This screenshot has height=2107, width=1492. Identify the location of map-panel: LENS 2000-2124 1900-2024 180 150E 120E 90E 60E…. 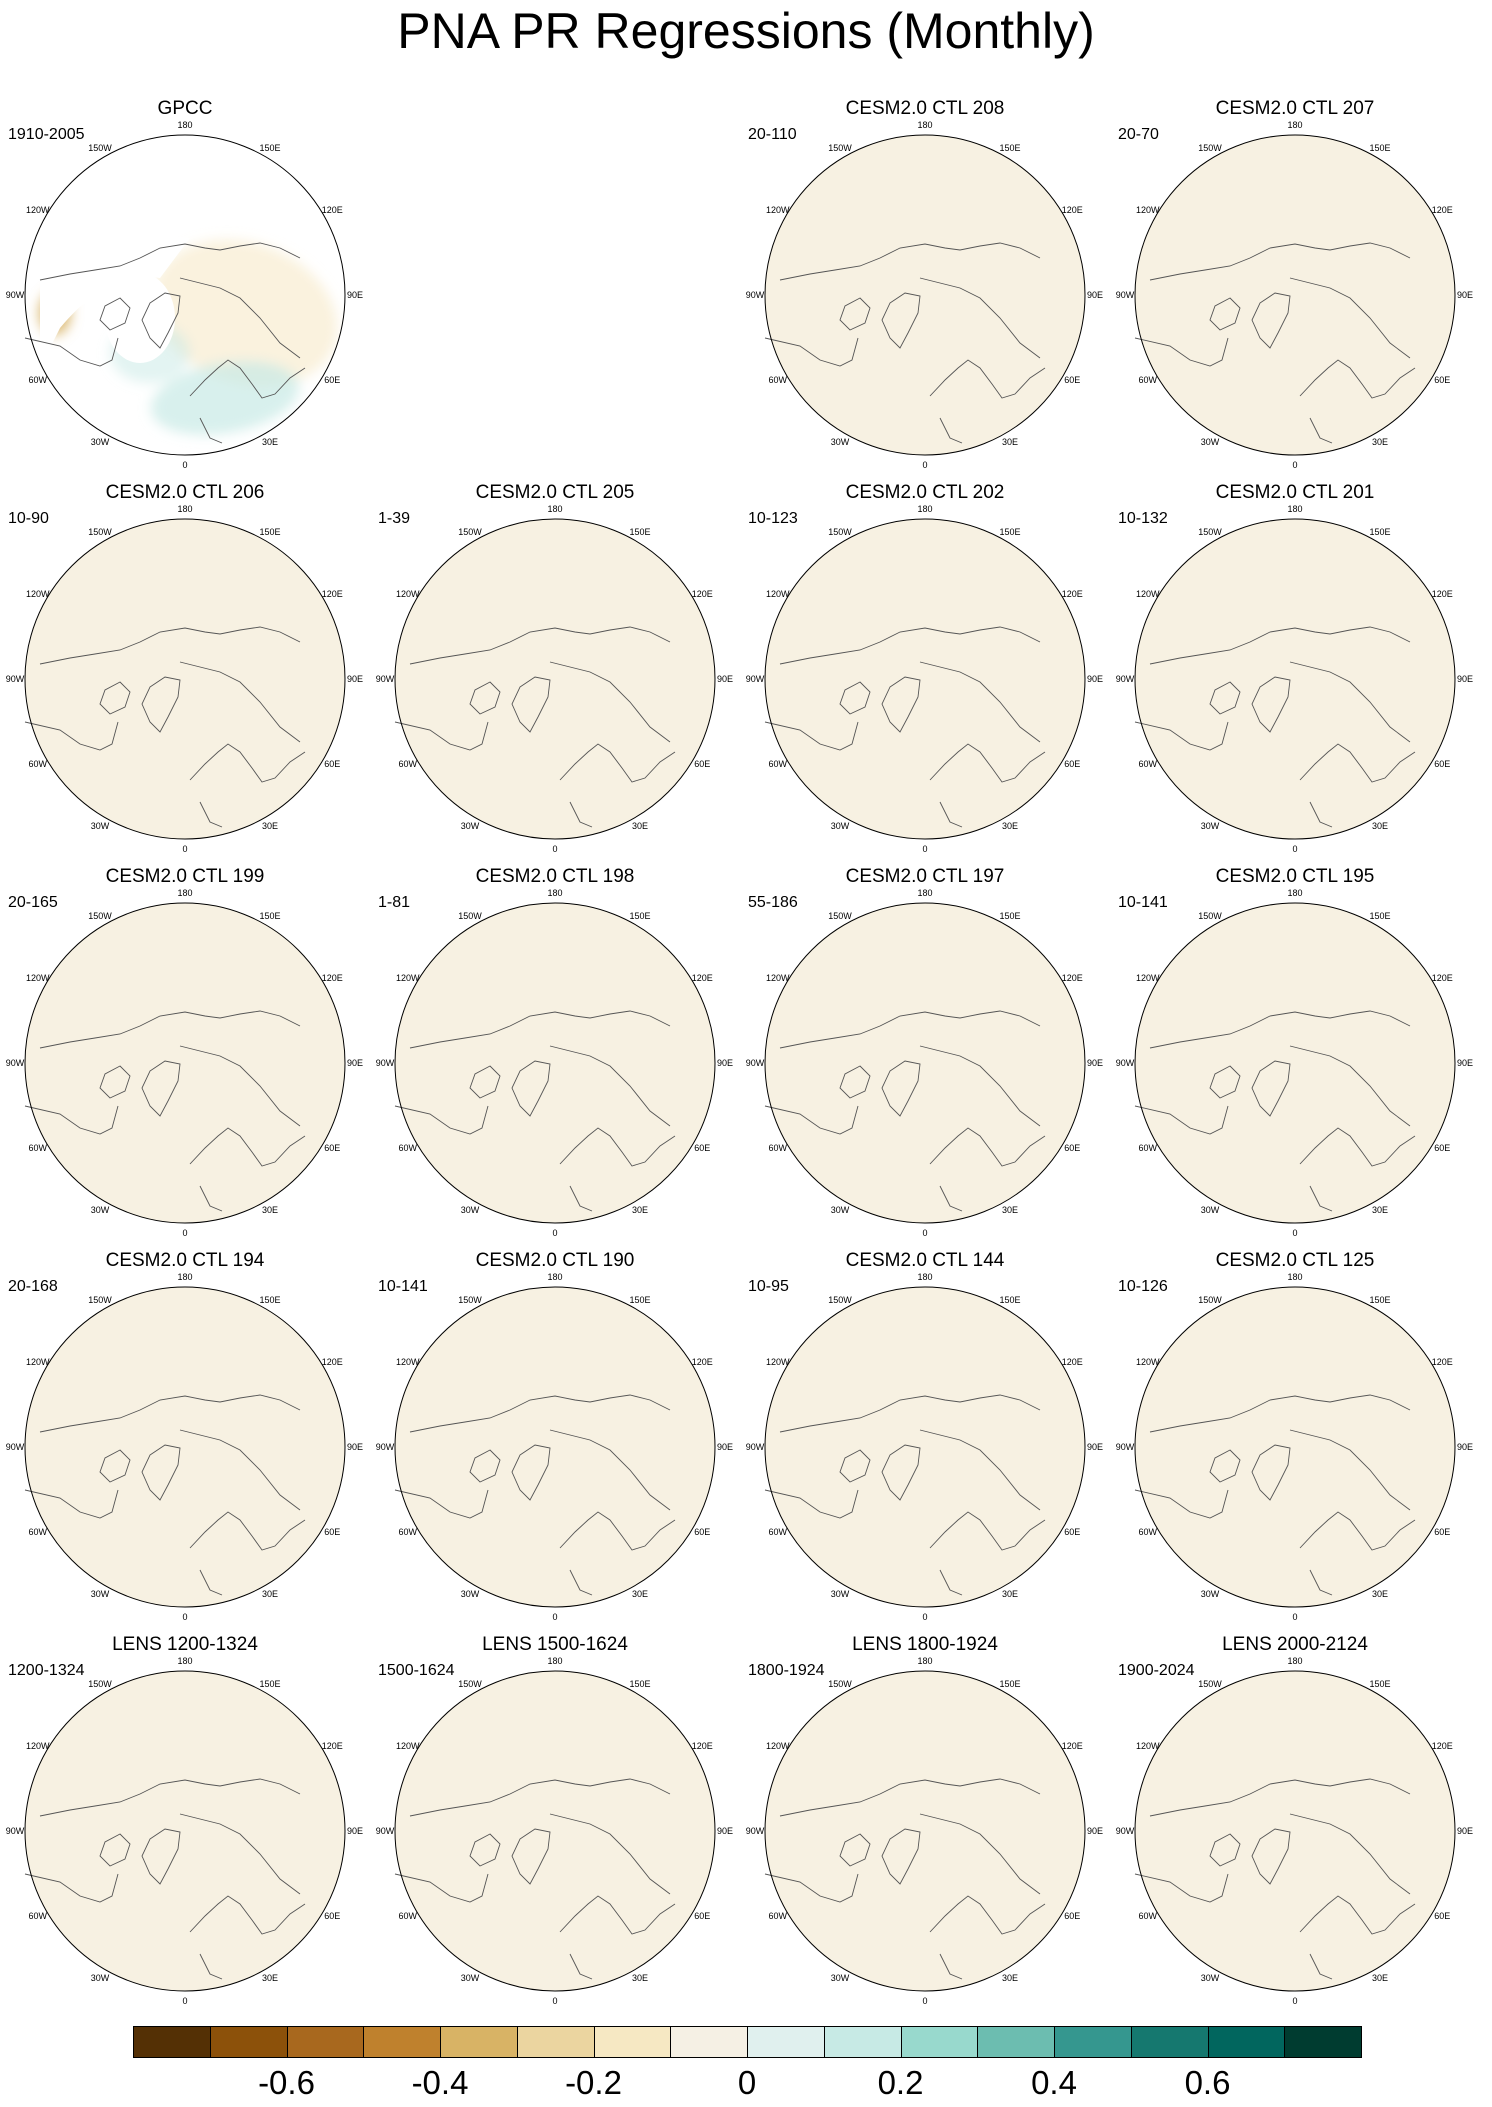
(1295, 1826).